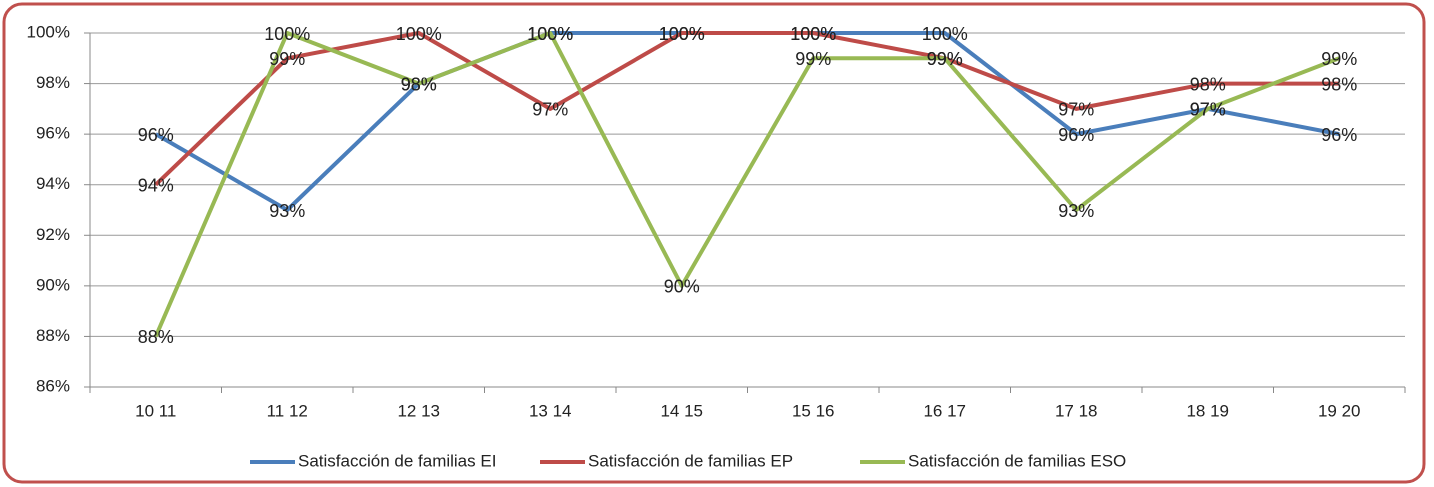 The image size is (1434, 487). What do you see at coordinates (156, 185) in the screenshot?
I see `data-label: 94%` at bounding box center [156, 185].